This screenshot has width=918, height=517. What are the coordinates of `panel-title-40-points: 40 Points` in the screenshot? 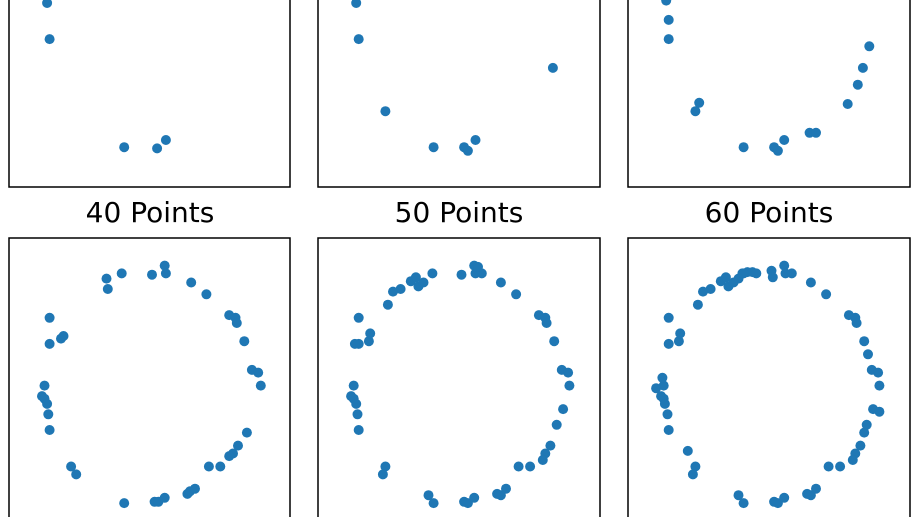 It's located at (150, 212).